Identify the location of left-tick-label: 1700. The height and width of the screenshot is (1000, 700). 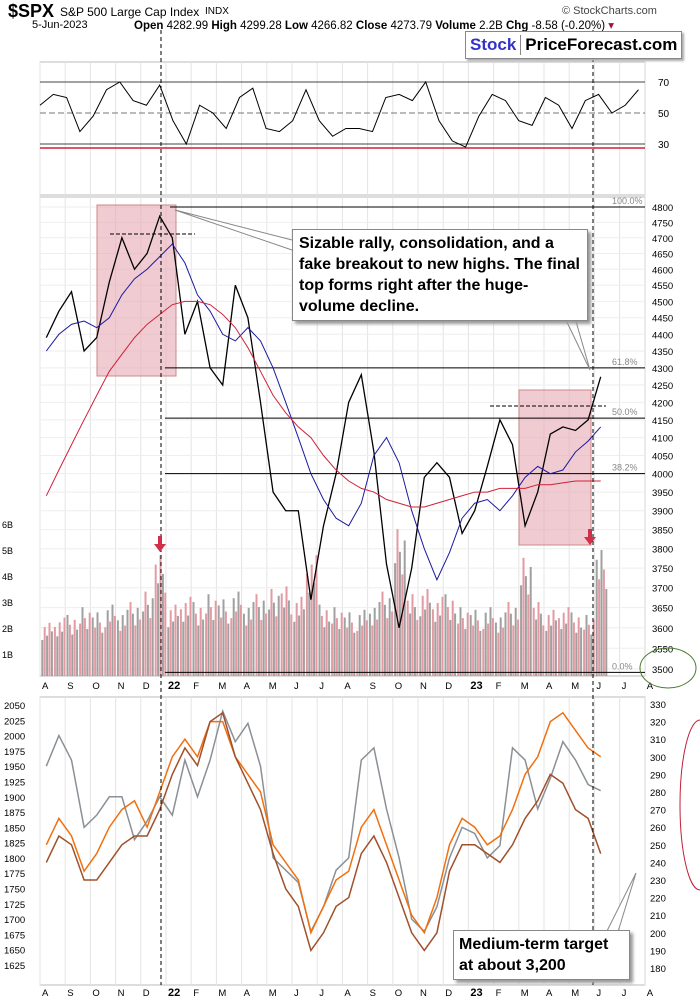
(14, 920).